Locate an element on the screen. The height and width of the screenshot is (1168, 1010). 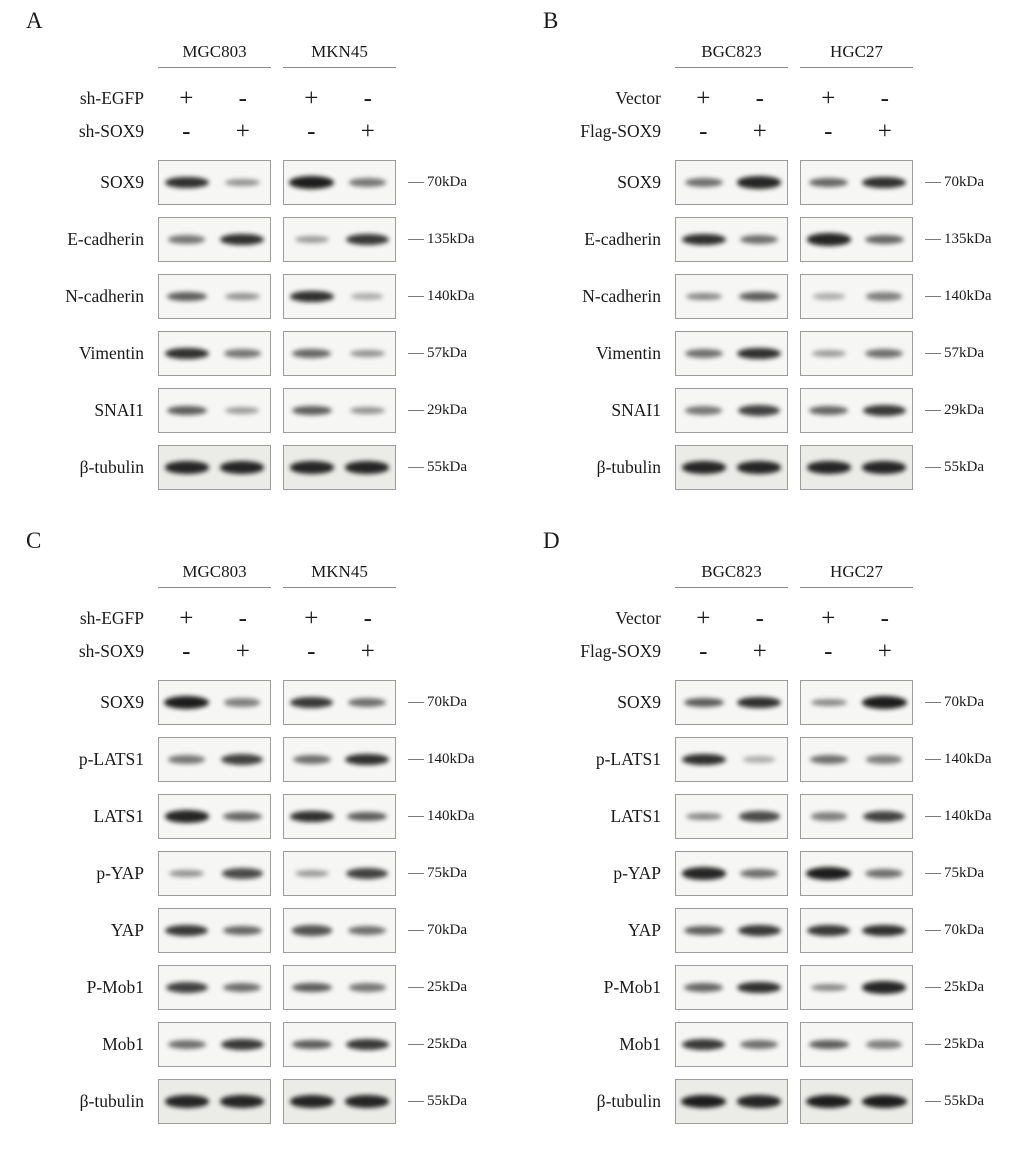
blot-row: E-cadherin 135kDa is located at coordinates (763, 239).